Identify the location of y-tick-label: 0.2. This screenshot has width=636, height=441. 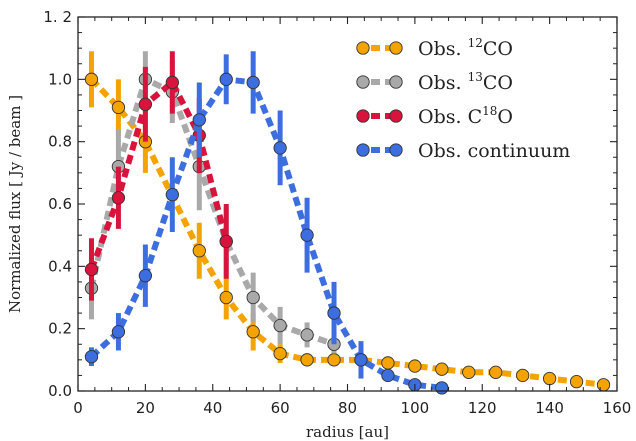
(60, 329).